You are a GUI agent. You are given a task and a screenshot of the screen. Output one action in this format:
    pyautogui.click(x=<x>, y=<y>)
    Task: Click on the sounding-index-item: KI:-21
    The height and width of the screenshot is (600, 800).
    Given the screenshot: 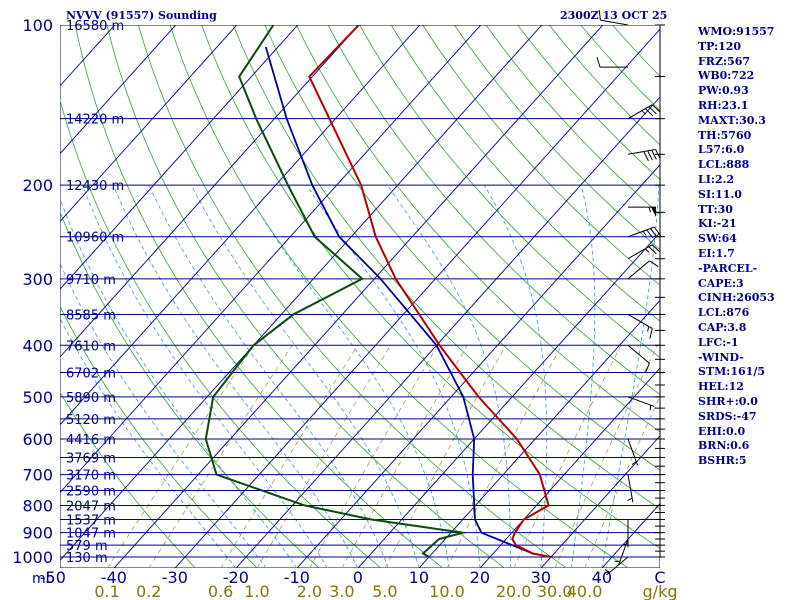 What is the action you would take?
    pyautogui.click(x=717, y=224)
    